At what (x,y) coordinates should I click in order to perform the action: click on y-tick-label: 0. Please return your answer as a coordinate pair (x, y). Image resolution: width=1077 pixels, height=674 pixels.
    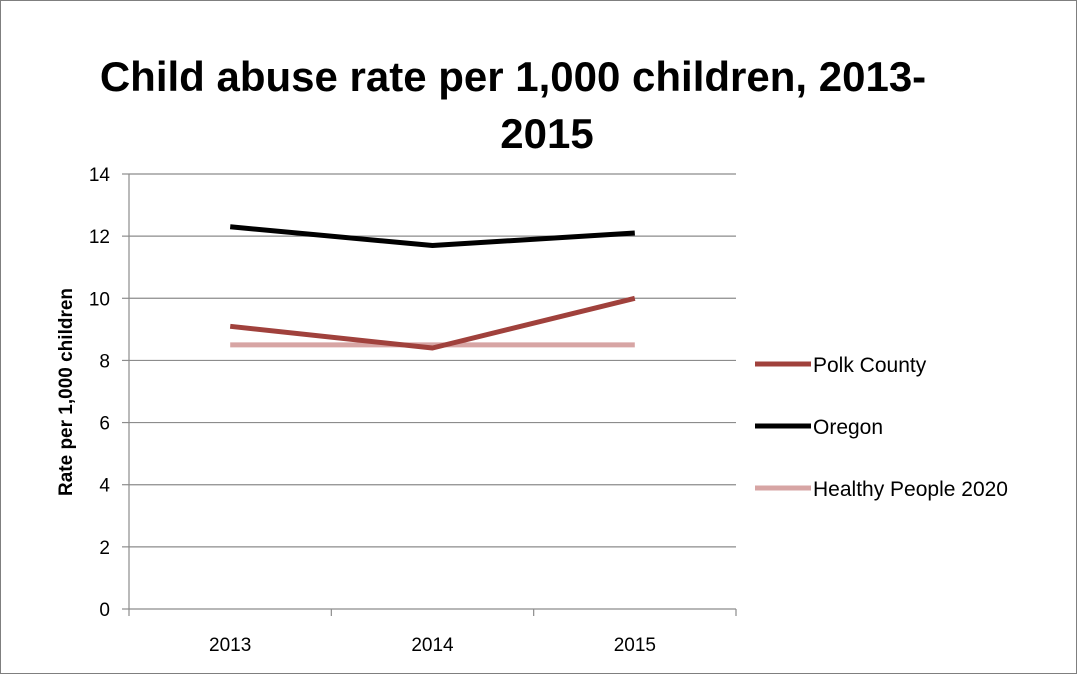
    Looking at the image, I should click on (104, 610).